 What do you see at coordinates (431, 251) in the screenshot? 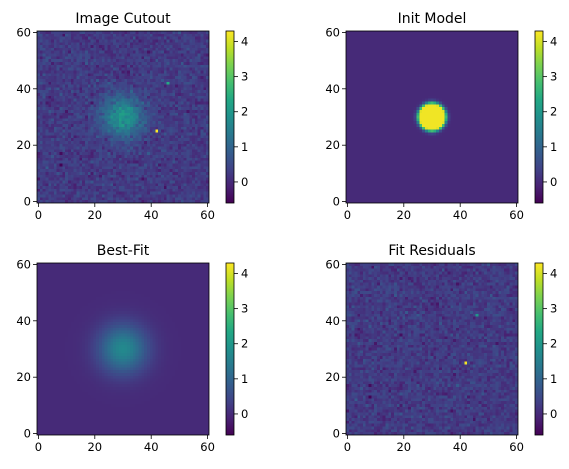
I see `subplot-title: Fit Residuals` at bounding box center [431, 251].